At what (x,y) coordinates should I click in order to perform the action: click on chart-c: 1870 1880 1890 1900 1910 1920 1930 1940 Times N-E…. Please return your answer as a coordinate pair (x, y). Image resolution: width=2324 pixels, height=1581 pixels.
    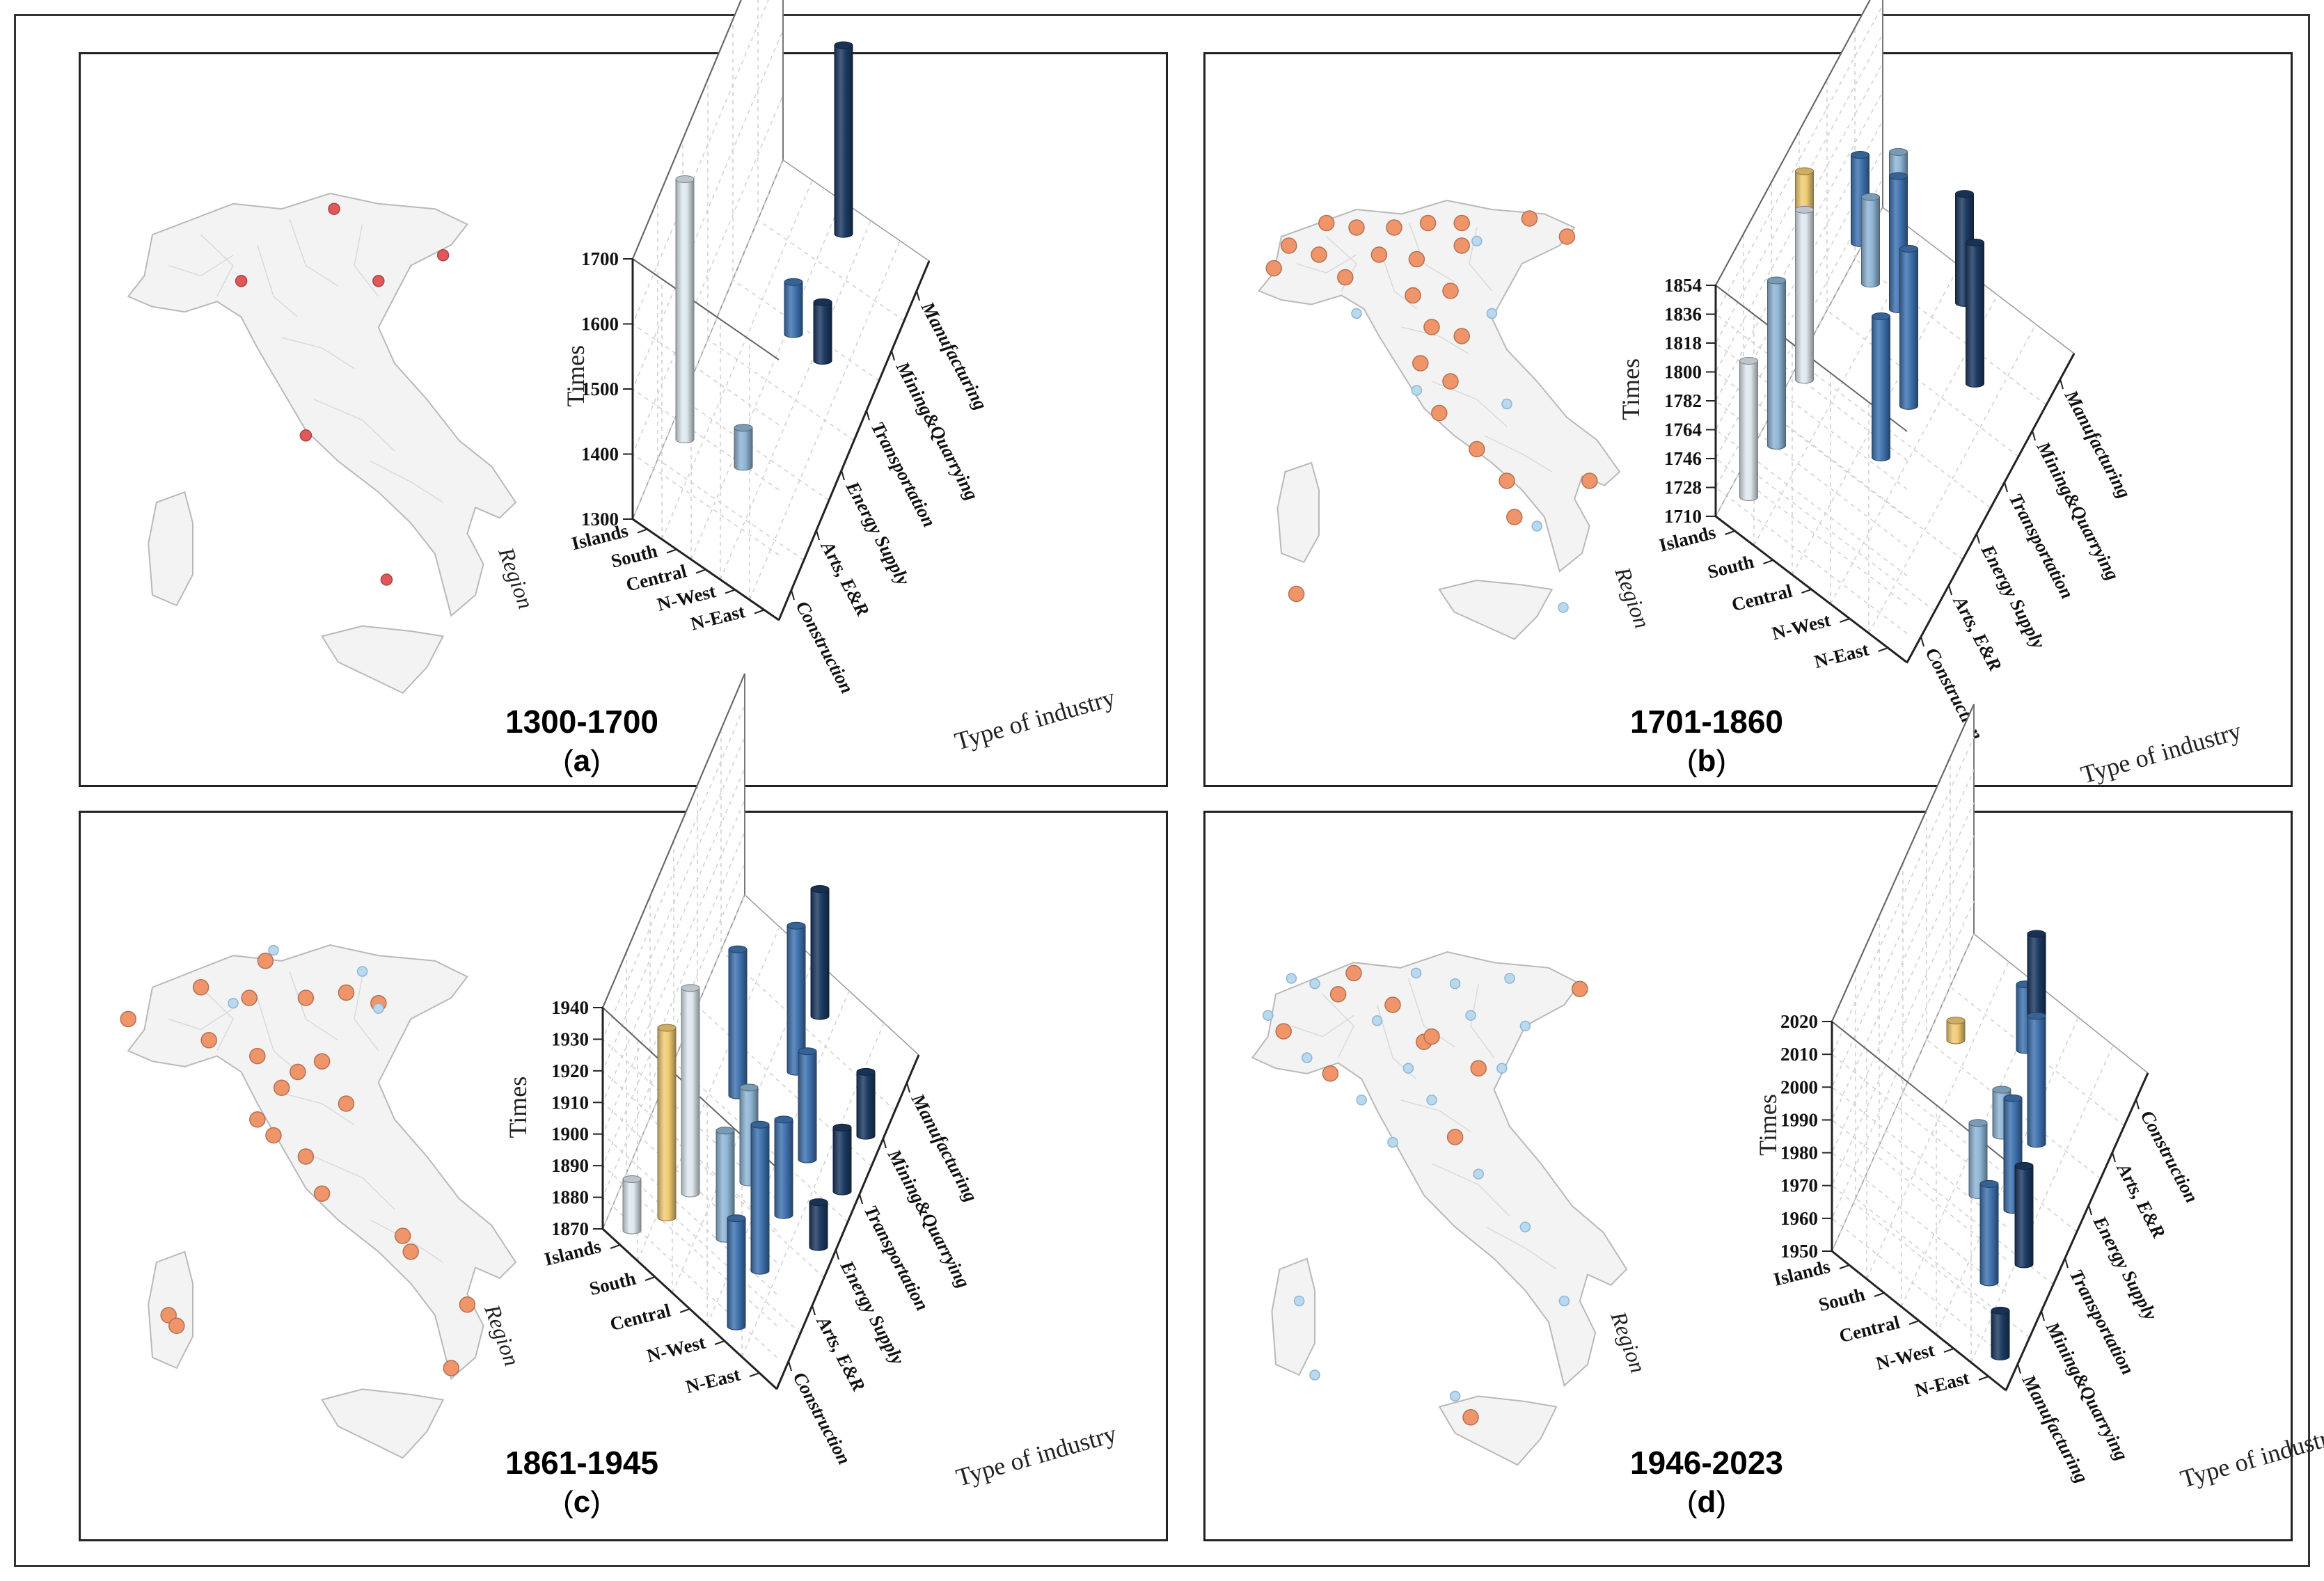
    Looking at the image, I should click on (799, 1082).